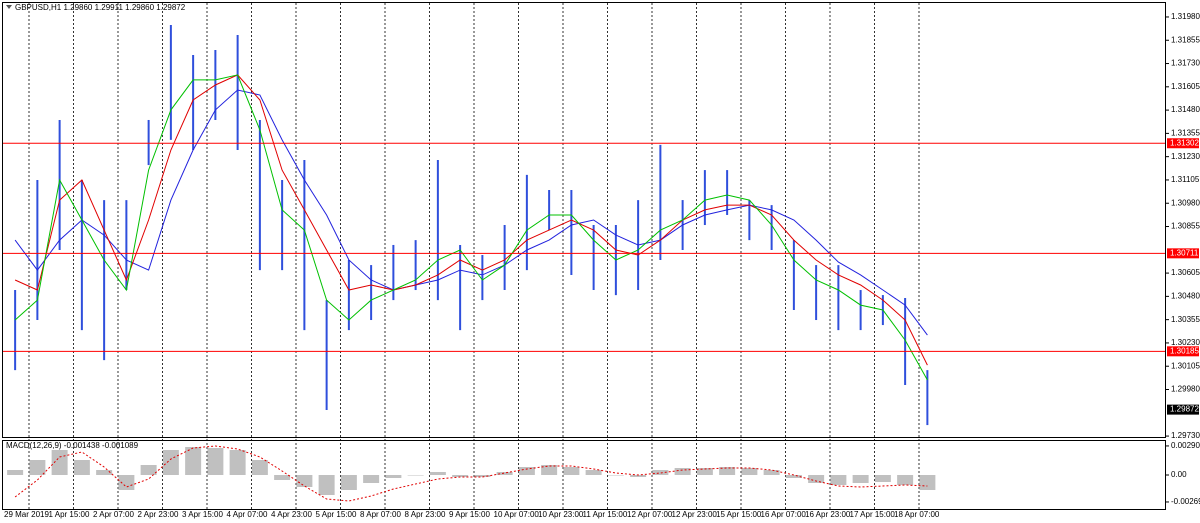 The height and width of the screenshot is (523, 1200). I want to click on x-tick-label: 11 Apr 15:00, so click(605, 514).